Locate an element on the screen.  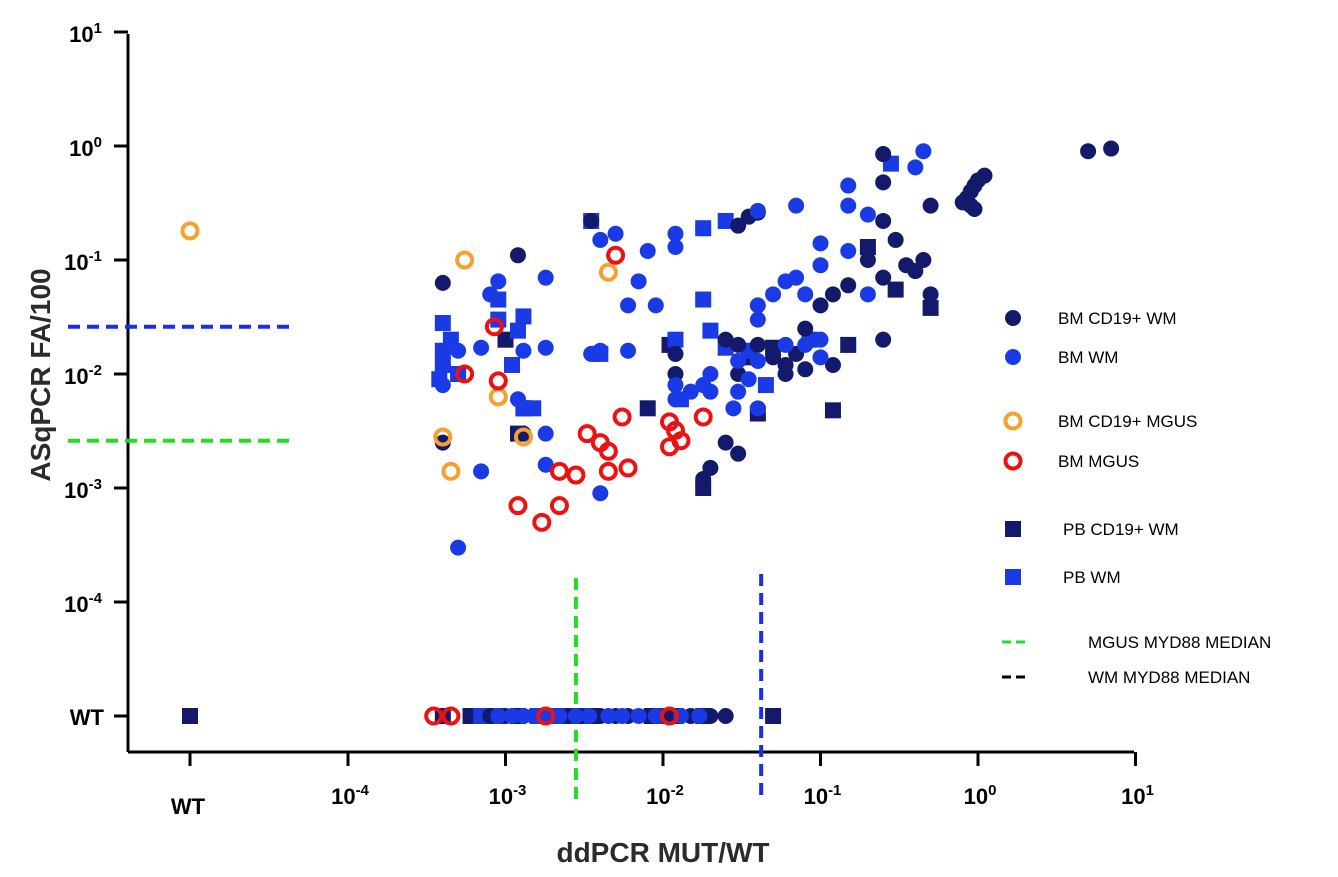
legend-item-pb-wm: PB WM is located at coordinates (1063, 577).